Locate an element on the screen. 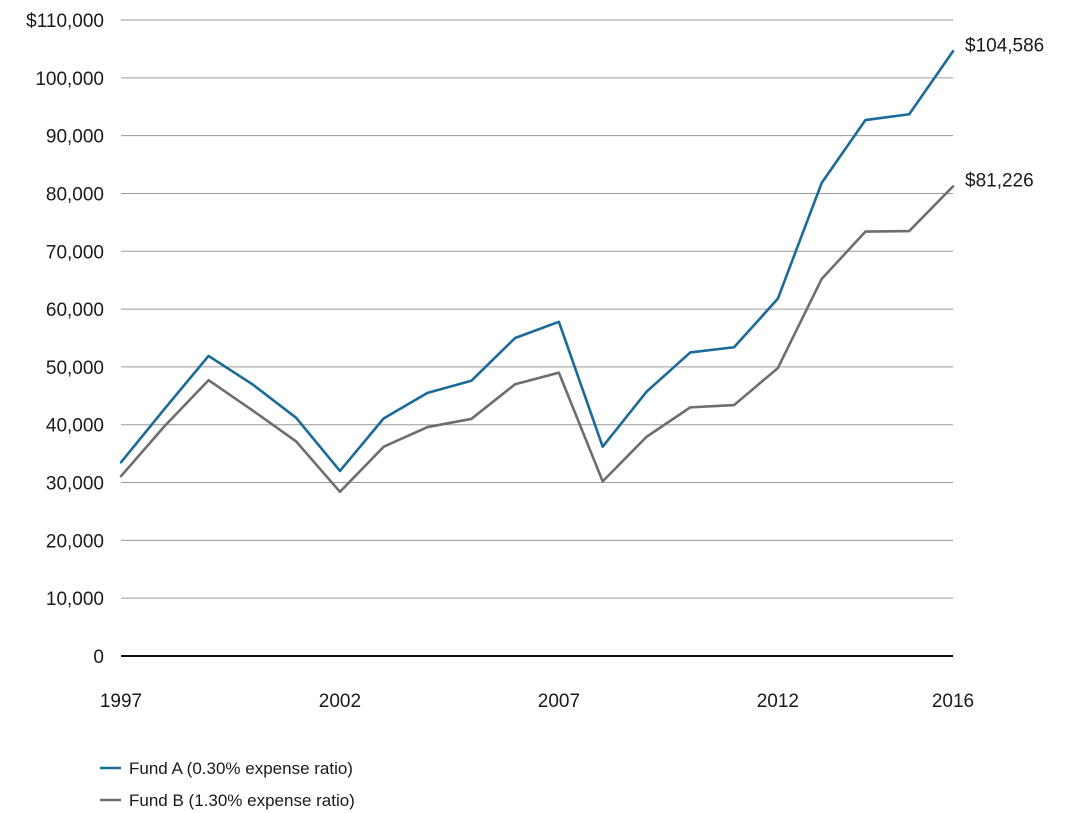 The image size is (1066, 813). y-tick-label: 60,000 is located at coordinates (75, 310).